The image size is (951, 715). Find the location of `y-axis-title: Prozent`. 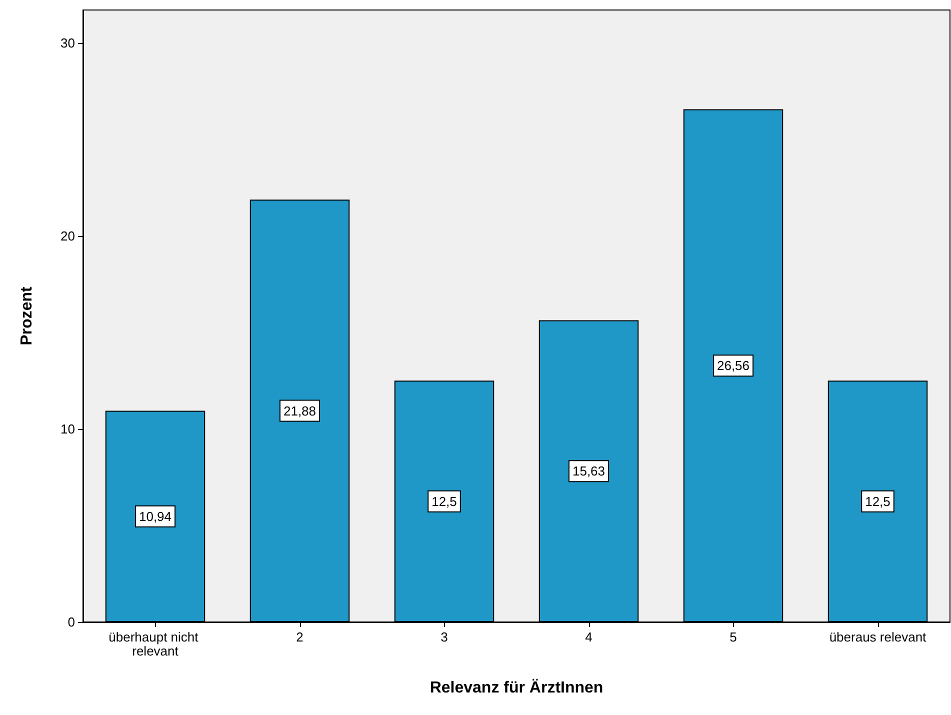

y-axis-title: Prozent is located at coordinates (27, 316).